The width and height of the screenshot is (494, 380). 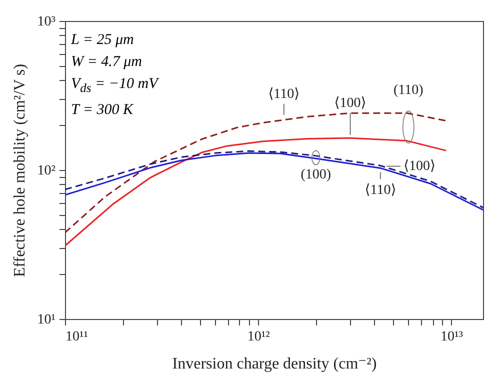 I want to click on annotation: (100), so click(x=316, y=175).